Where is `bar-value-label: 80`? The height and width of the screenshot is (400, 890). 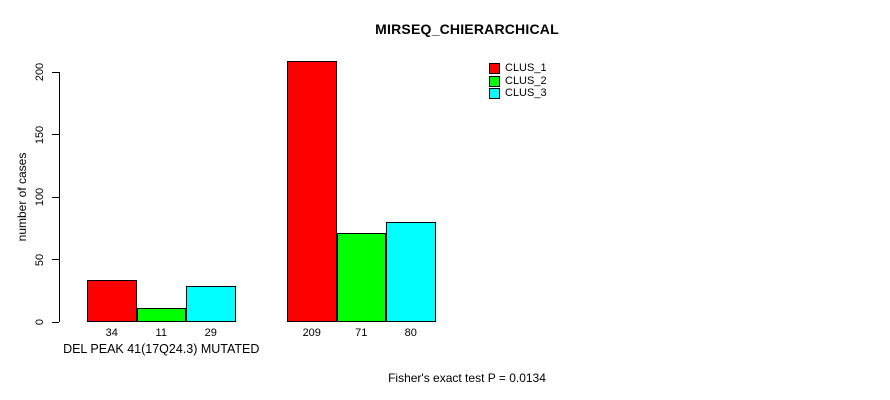
bar-value-label: 80 is located at coordinates (410, 333).